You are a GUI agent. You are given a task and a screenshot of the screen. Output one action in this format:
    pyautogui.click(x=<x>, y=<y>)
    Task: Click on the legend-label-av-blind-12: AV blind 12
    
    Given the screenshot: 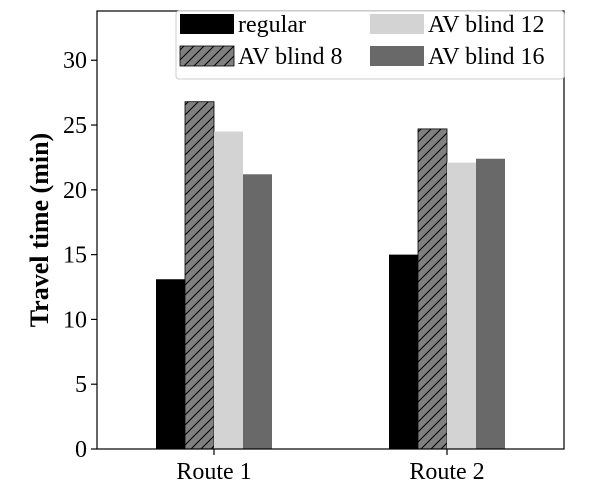 What is the action you would take?
    pyautogui.click(x=486, y=25)
    